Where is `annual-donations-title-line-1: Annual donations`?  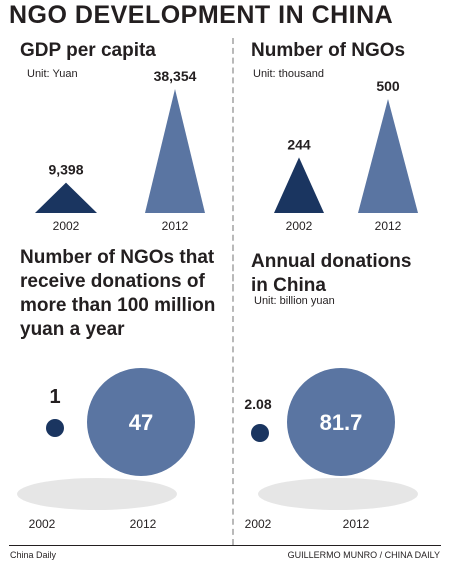 annual-donations-title-line-1: Annual donations is located at coordinates (331, 261).